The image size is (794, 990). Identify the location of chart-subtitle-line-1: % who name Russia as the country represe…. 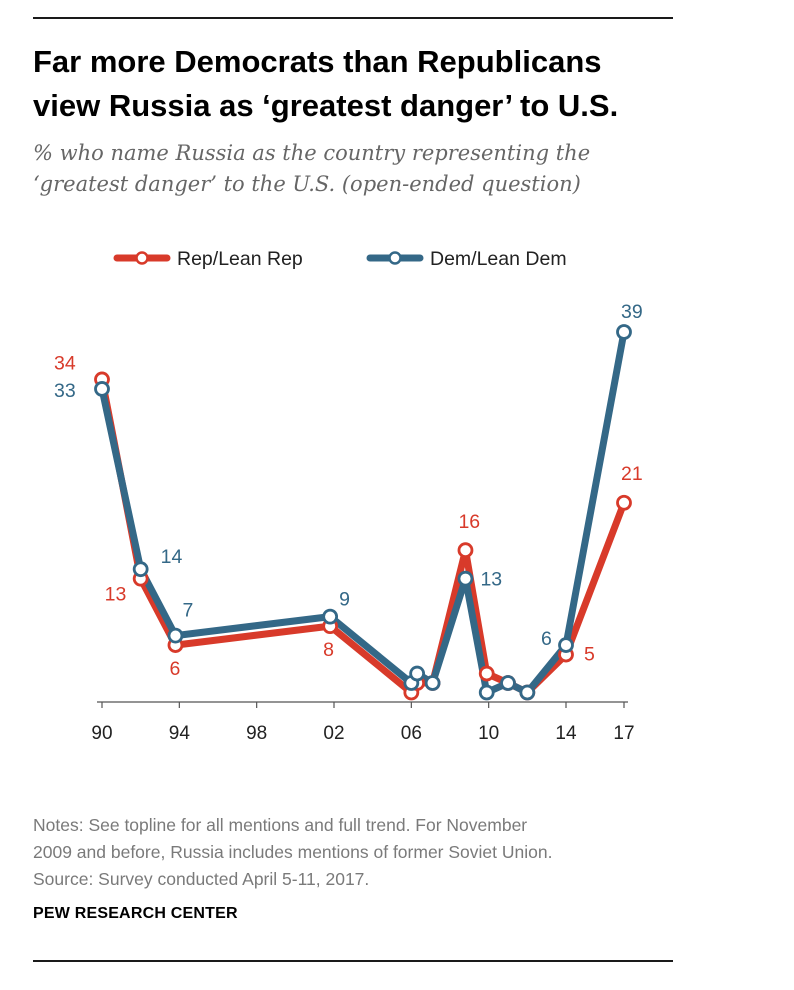
(312, 153).